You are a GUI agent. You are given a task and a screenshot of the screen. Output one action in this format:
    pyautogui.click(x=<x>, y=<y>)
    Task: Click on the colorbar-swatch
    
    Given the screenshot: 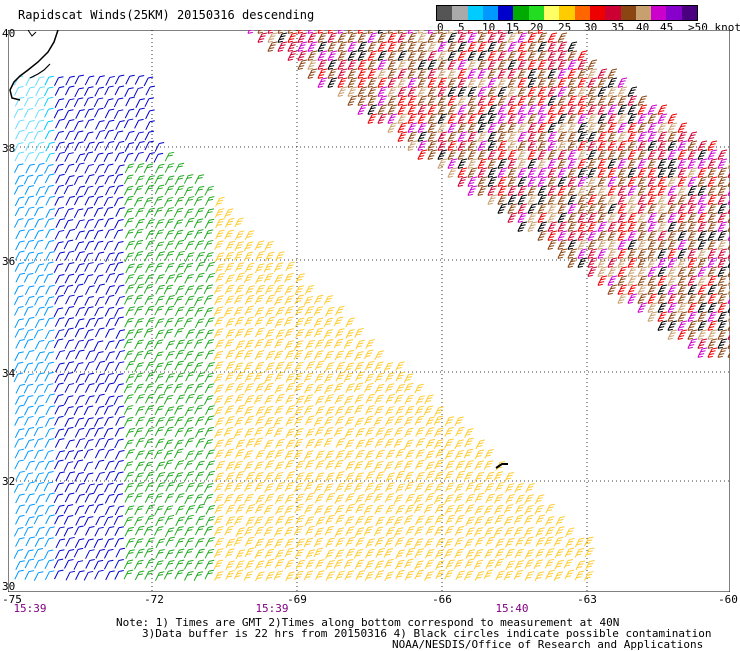 What is the action you would take?
    pyautogui.click(x=521, y=13)
    